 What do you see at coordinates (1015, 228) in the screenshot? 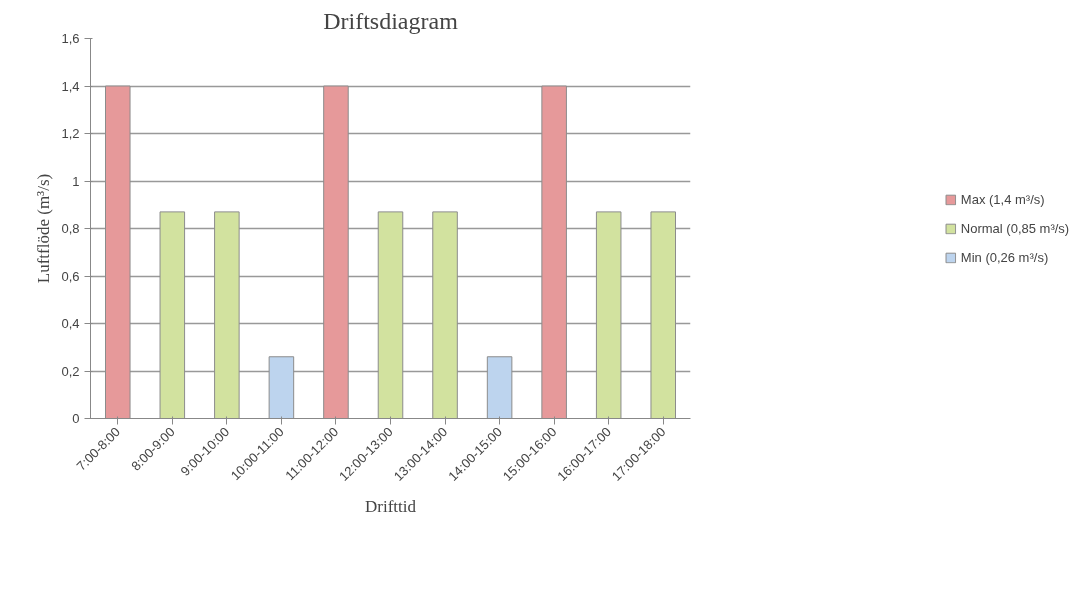
I see `legend-label: Normal (0,85 m³/s)` at bounding box center [1015, 228].